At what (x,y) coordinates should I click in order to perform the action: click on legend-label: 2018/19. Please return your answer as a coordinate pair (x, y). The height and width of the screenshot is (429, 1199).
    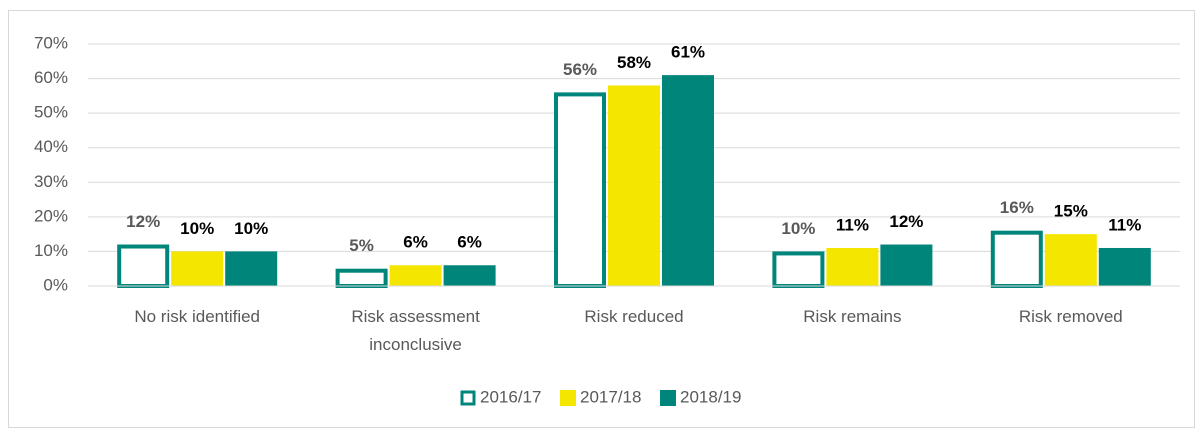
    Looking at the image, I should click on (710, 396).